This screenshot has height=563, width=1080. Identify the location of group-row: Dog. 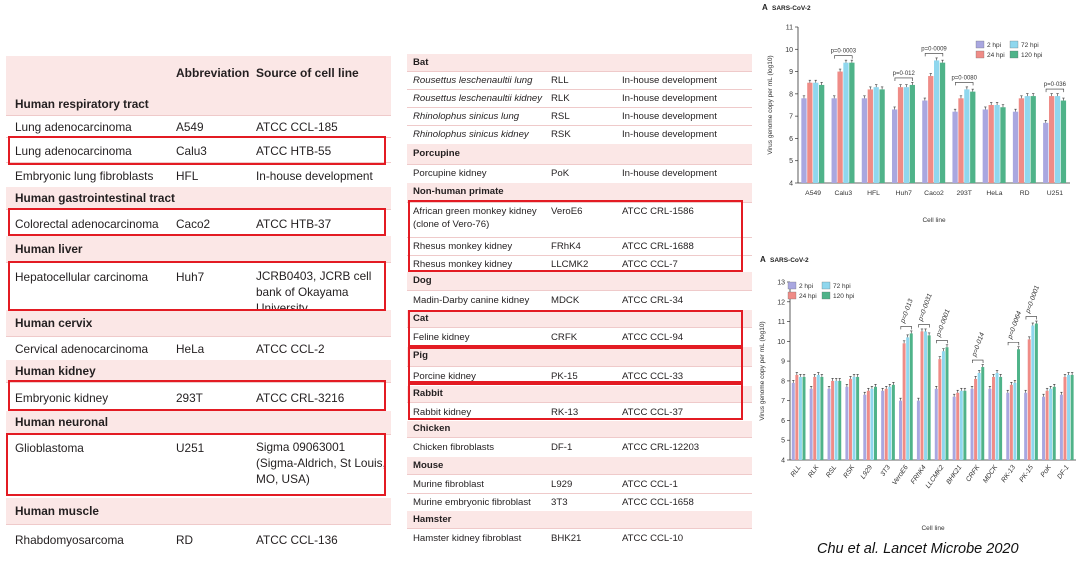
(579, 281).